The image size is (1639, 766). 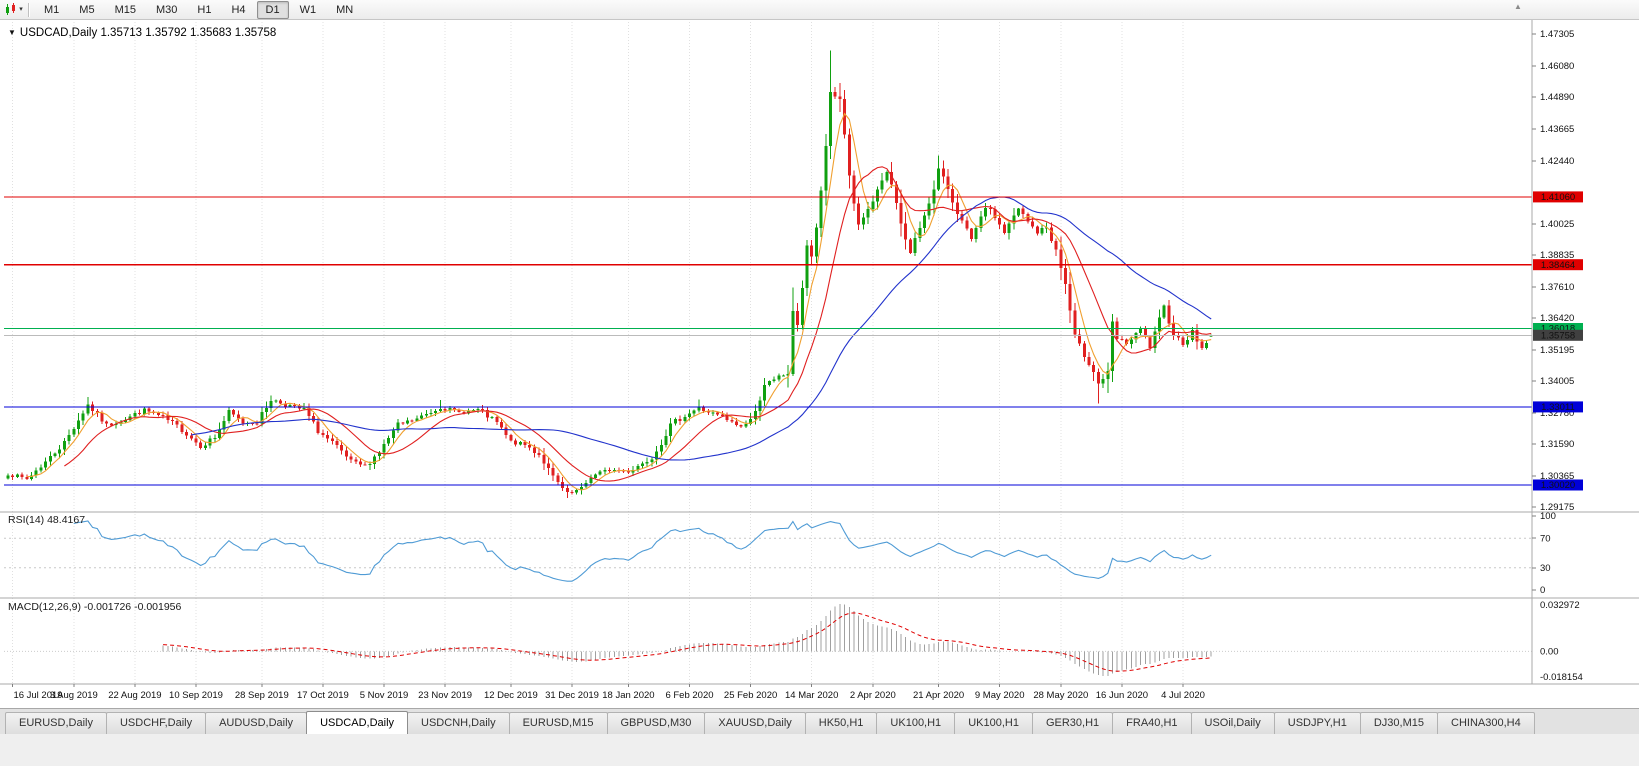 What do you see at coordinates (21, 9) in the screenshot?
I see `chevron-down-icon: ▾` at bounding box center [21, 9].